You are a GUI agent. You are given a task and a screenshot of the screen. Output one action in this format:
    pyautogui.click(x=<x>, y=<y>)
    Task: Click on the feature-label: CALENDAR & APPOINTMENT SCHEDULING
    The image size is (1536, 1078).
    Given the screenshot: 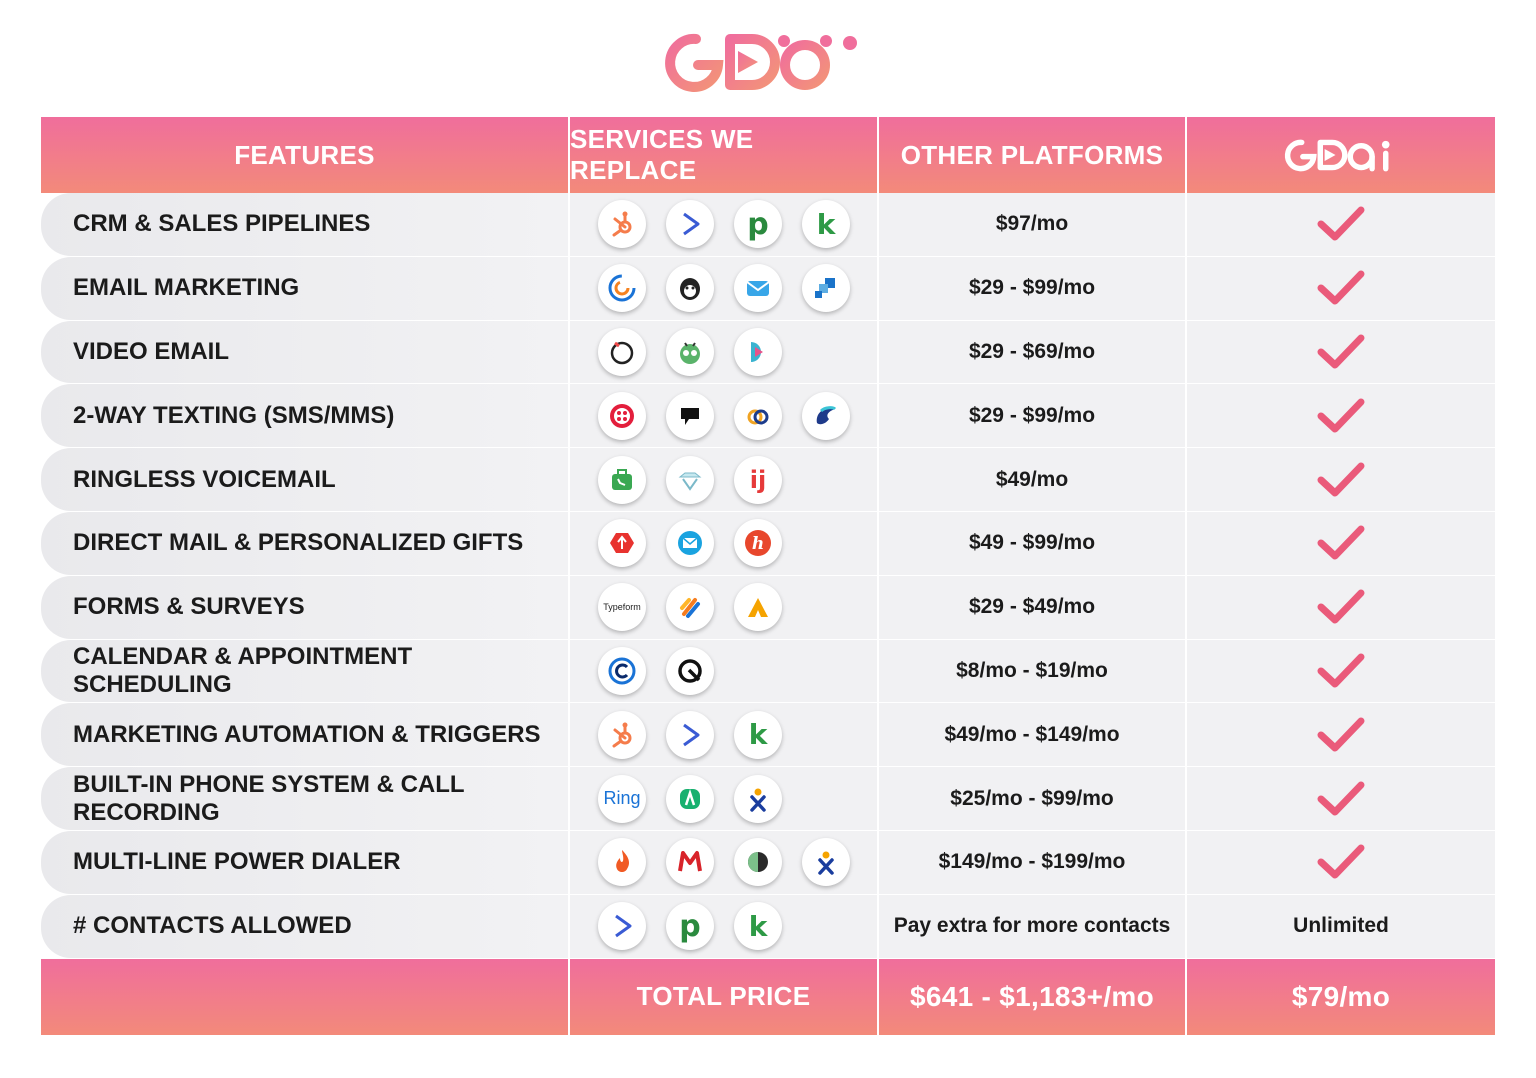 What is the action you would take?
    pyautogui.click(x=305, y=671)
    